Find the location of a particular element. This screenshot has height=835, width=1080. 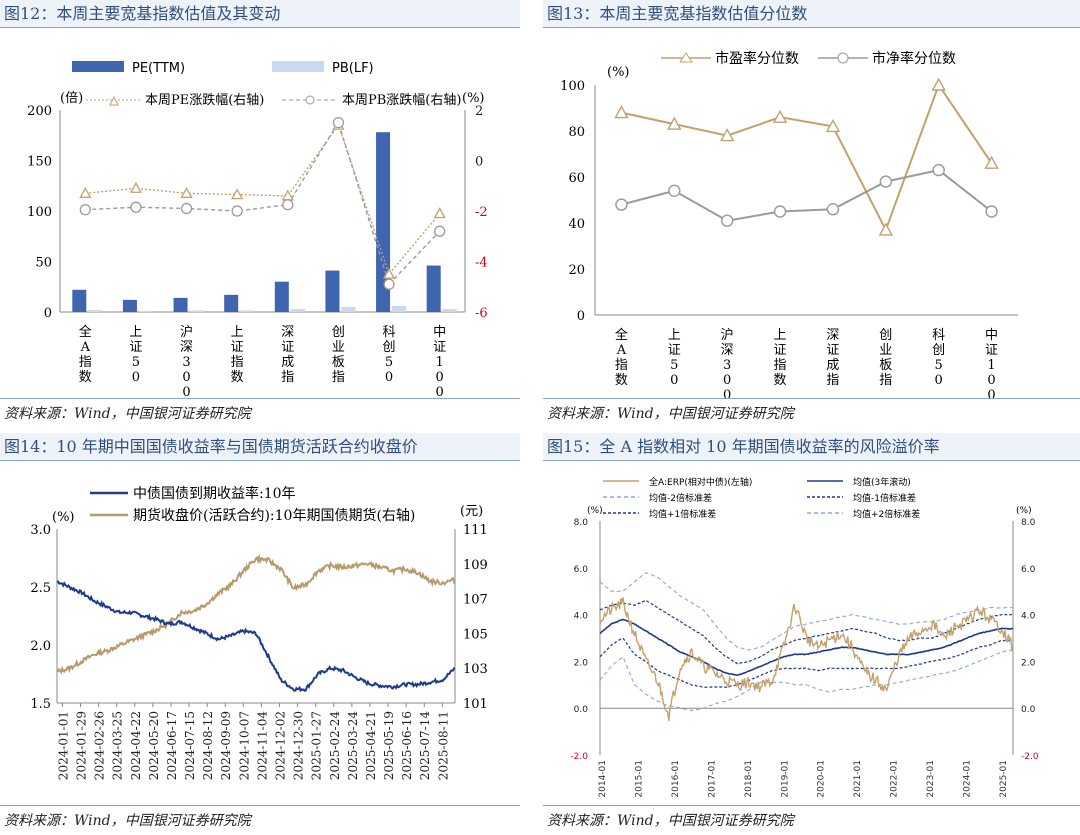

y-axis-right-unit: (%) is located at coordinates (1024, 511).